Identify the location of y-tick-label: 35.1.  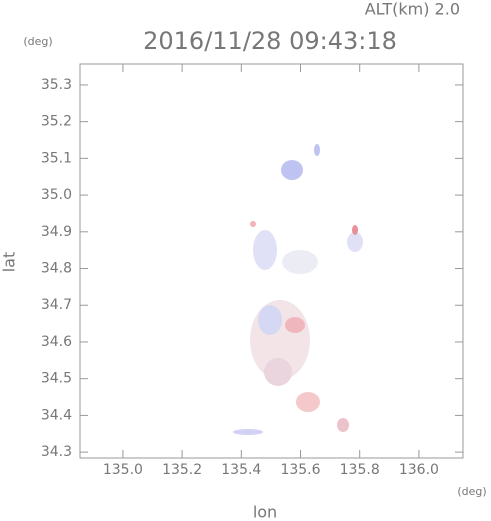
(56, 158).